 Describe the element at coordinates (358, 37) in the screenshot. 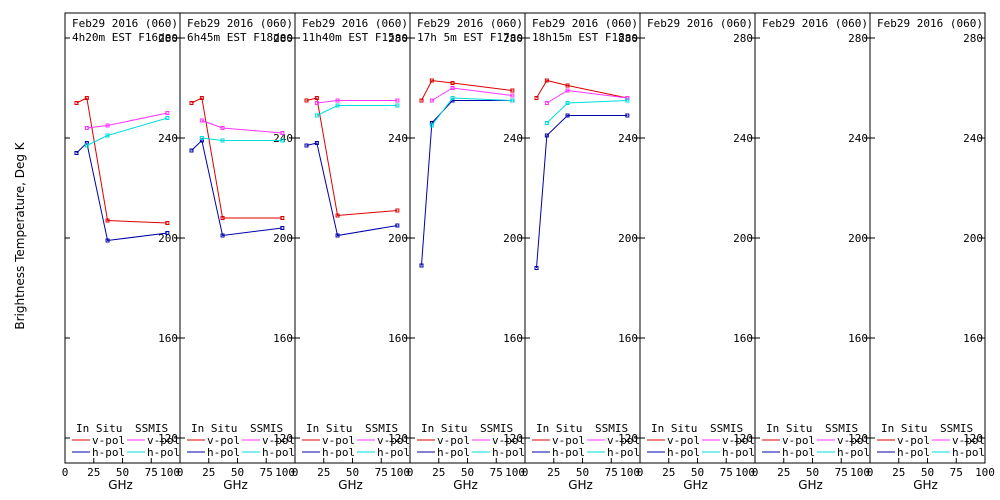

I see `panel-title-time: 11h40m EST F15asc` at that location.